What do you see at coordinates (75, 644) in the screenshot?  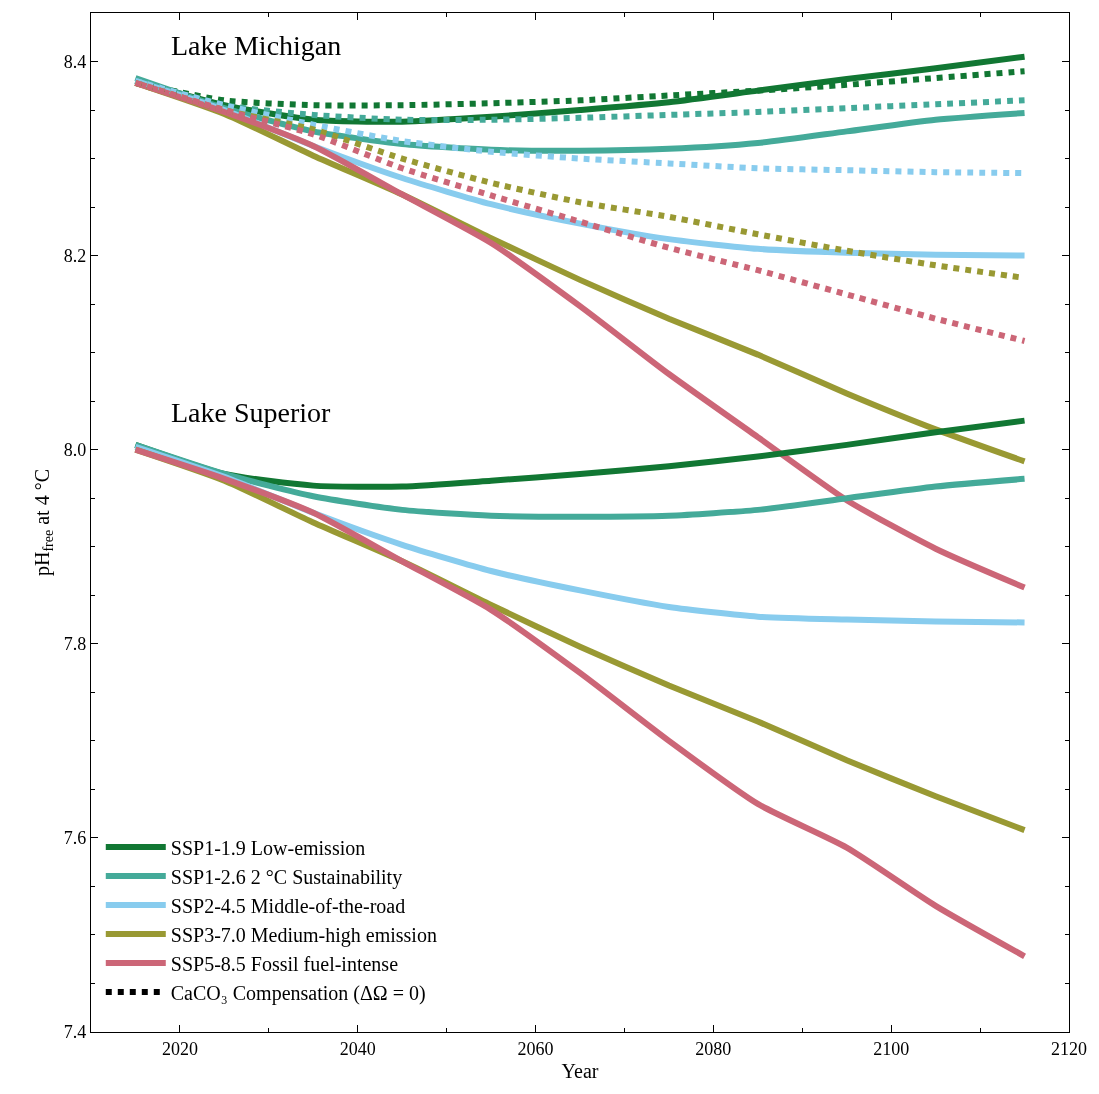 I see `y-tick-label: 7.8` at bounding box center [75, 644].